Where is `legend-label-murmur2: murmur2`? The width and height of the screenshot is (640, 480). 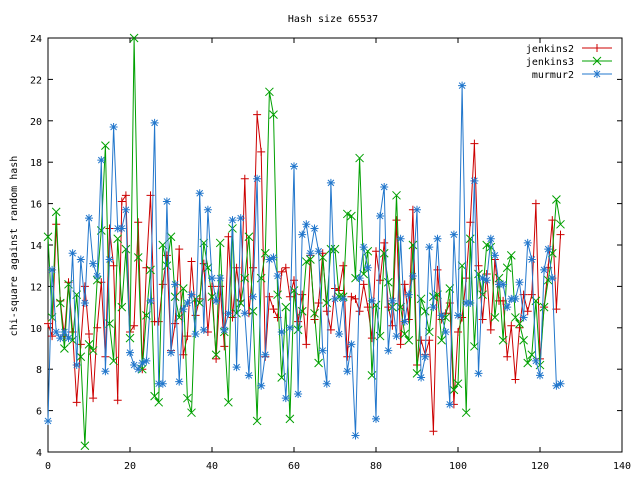 legend-label-murmur2: murmur2 is located at coordinates (553, 75).